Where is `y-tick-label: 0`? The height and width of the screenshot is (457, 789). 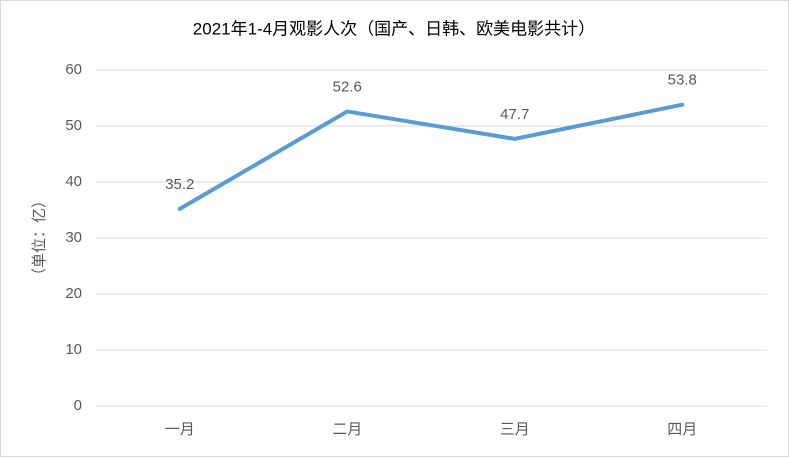
y-tick-label: 0 is located at coordinates (78, 405).